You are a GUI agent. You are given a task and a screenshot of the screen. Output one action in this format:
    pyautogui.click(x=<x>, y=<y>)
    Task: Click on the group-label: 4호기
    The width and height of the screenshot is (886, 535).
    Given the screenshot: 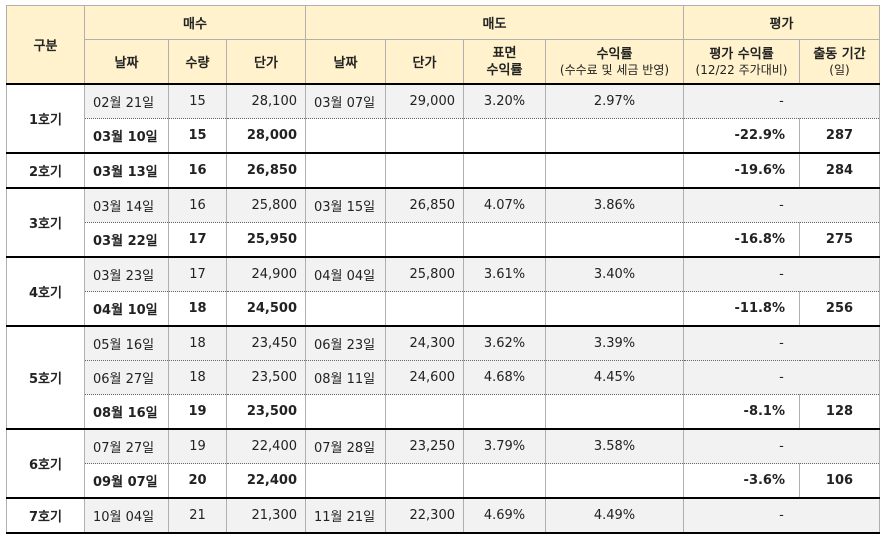 What is the action you would take?
    pyautogui.click(x=45, y=291)
    